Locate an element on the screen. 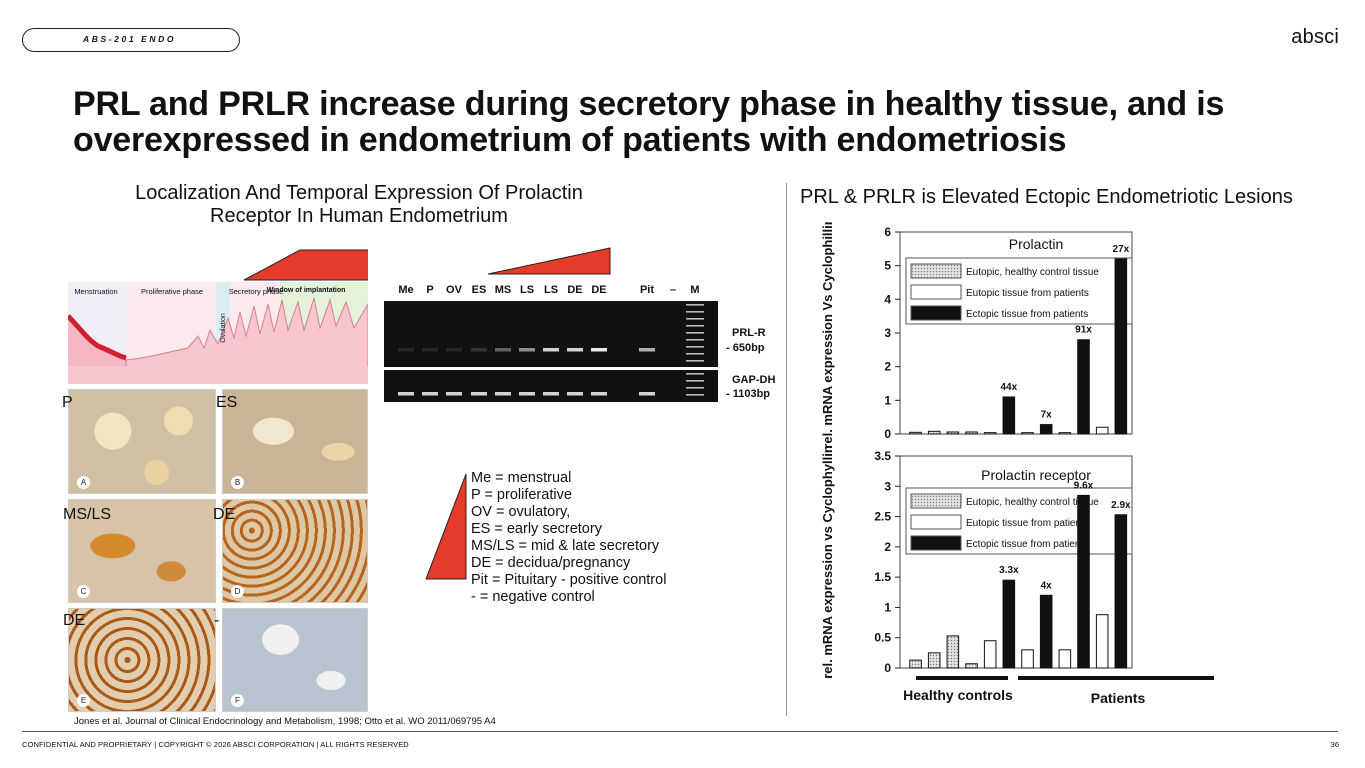 This screenshot has width=1365, height=768. chart-frame is located at coordinates (1016, 562).